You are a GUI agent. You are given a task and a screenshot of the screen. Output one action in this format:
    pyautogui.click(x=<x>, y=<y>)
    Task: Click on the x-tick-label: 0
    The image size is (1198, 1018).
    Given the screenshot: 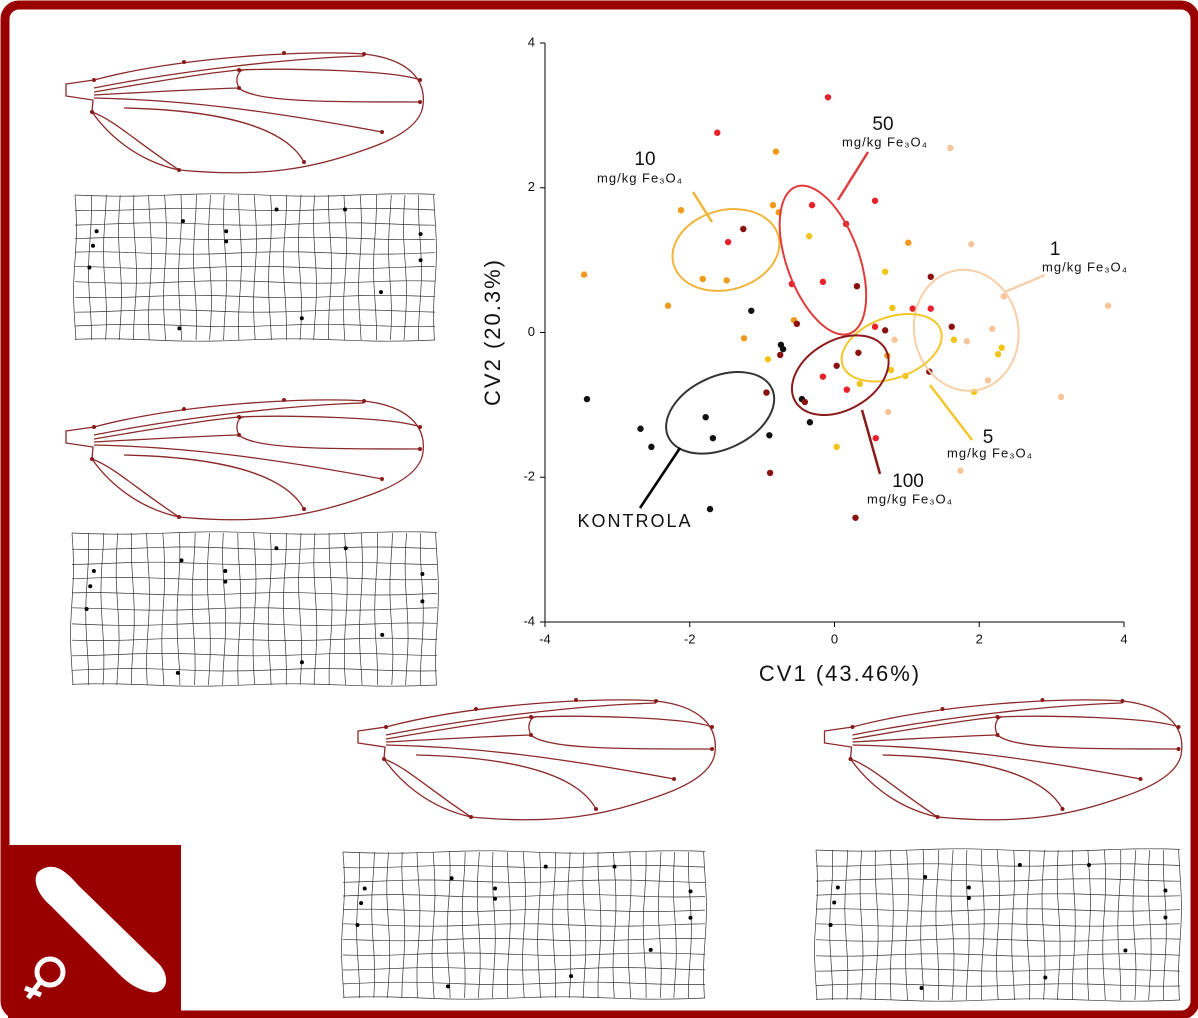 What is the action you would take?
    pyautogui.click(x=834, y=638)
    